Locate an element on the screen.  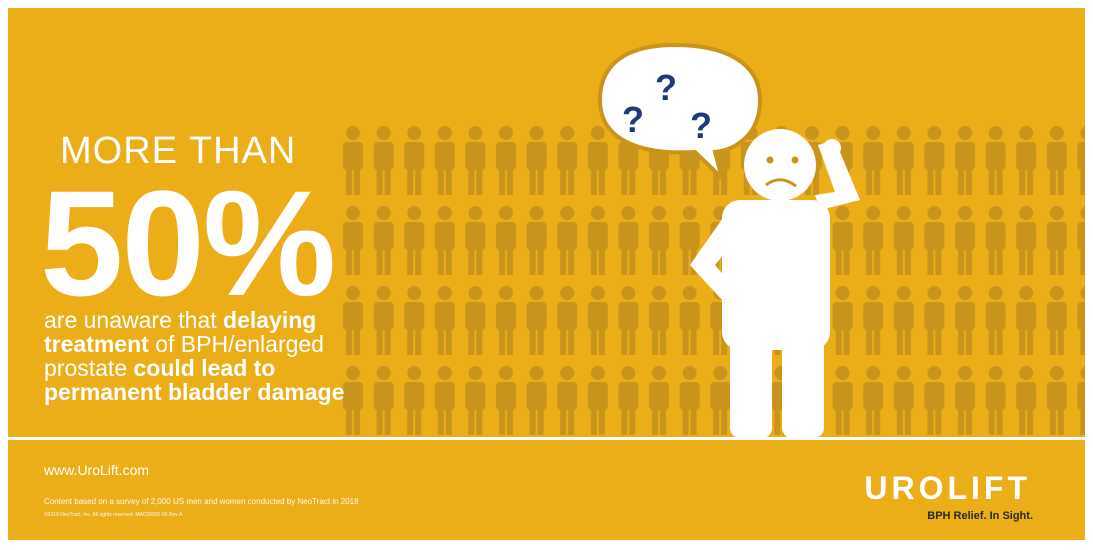
phrase: prostate is located at coordinates (89, 368).